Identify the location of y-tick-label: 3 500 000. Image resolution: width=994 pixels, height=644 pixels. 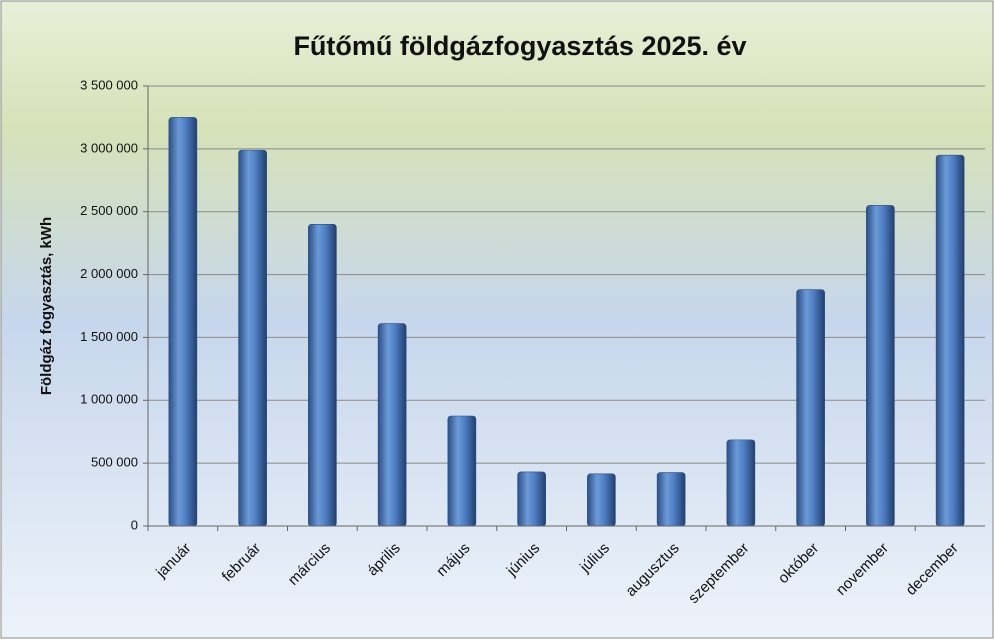
(109, 84).